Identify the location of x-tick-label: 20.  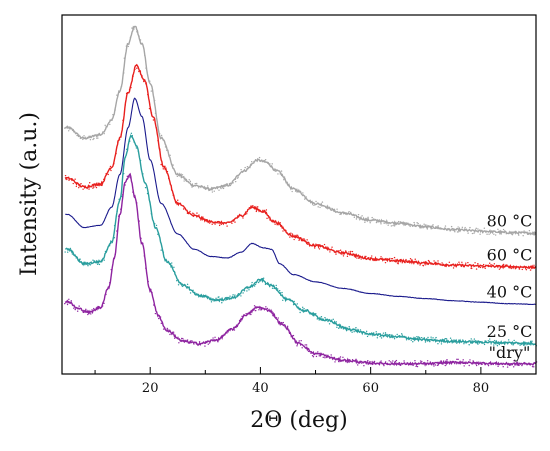
(150, 388).